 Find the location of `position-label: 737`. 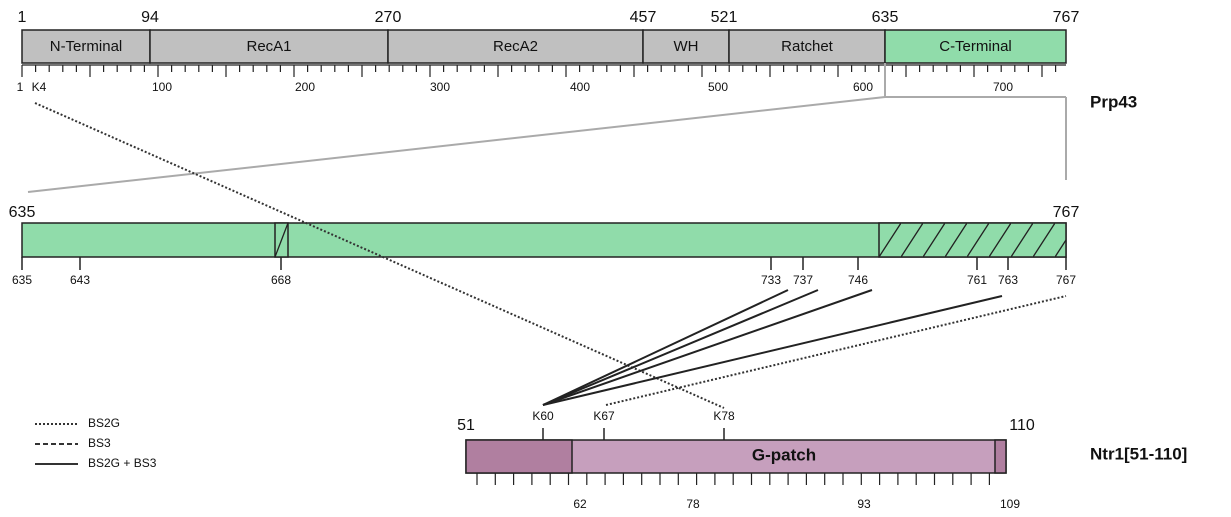

position-label: 737 is located at coordinates (803, 280).